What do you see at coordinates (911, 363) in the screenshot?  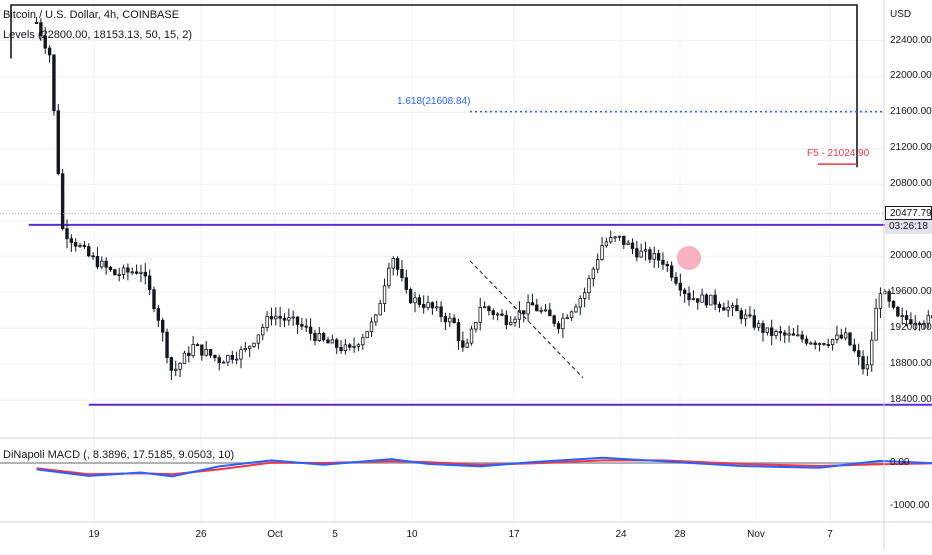 I see `price-tick-label: 18800.00` at bounding box center [911, 363].